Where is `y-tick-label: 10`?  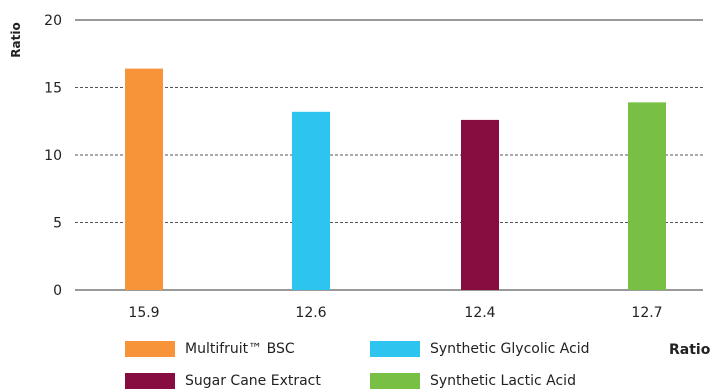
y-tick-label: 10 is located at coordinates (53, 156).